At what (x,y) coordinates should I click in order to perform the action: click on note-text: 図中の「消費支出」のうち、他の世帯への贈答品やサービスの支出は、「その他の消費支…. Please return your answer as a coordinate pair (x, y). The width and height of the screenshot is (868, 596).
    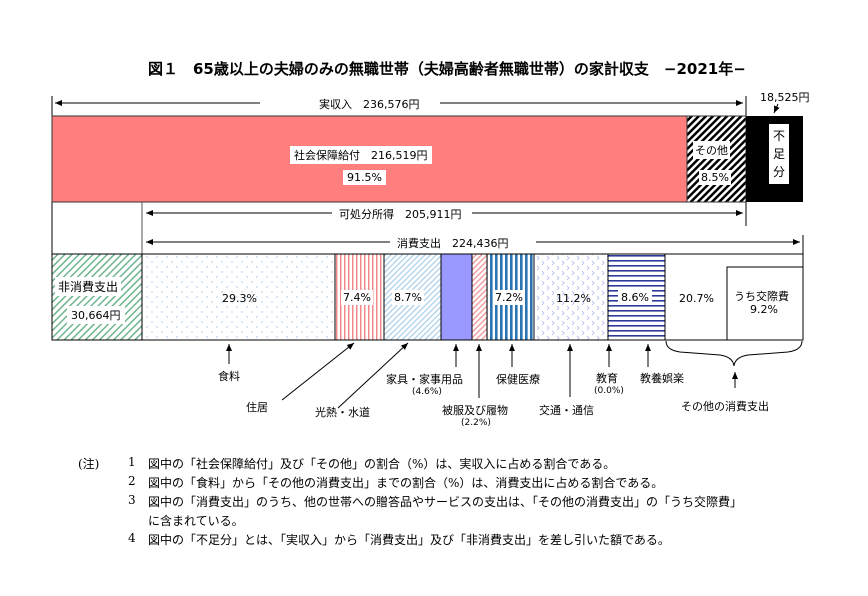
    Looking at the image, I should click on (445, 502).